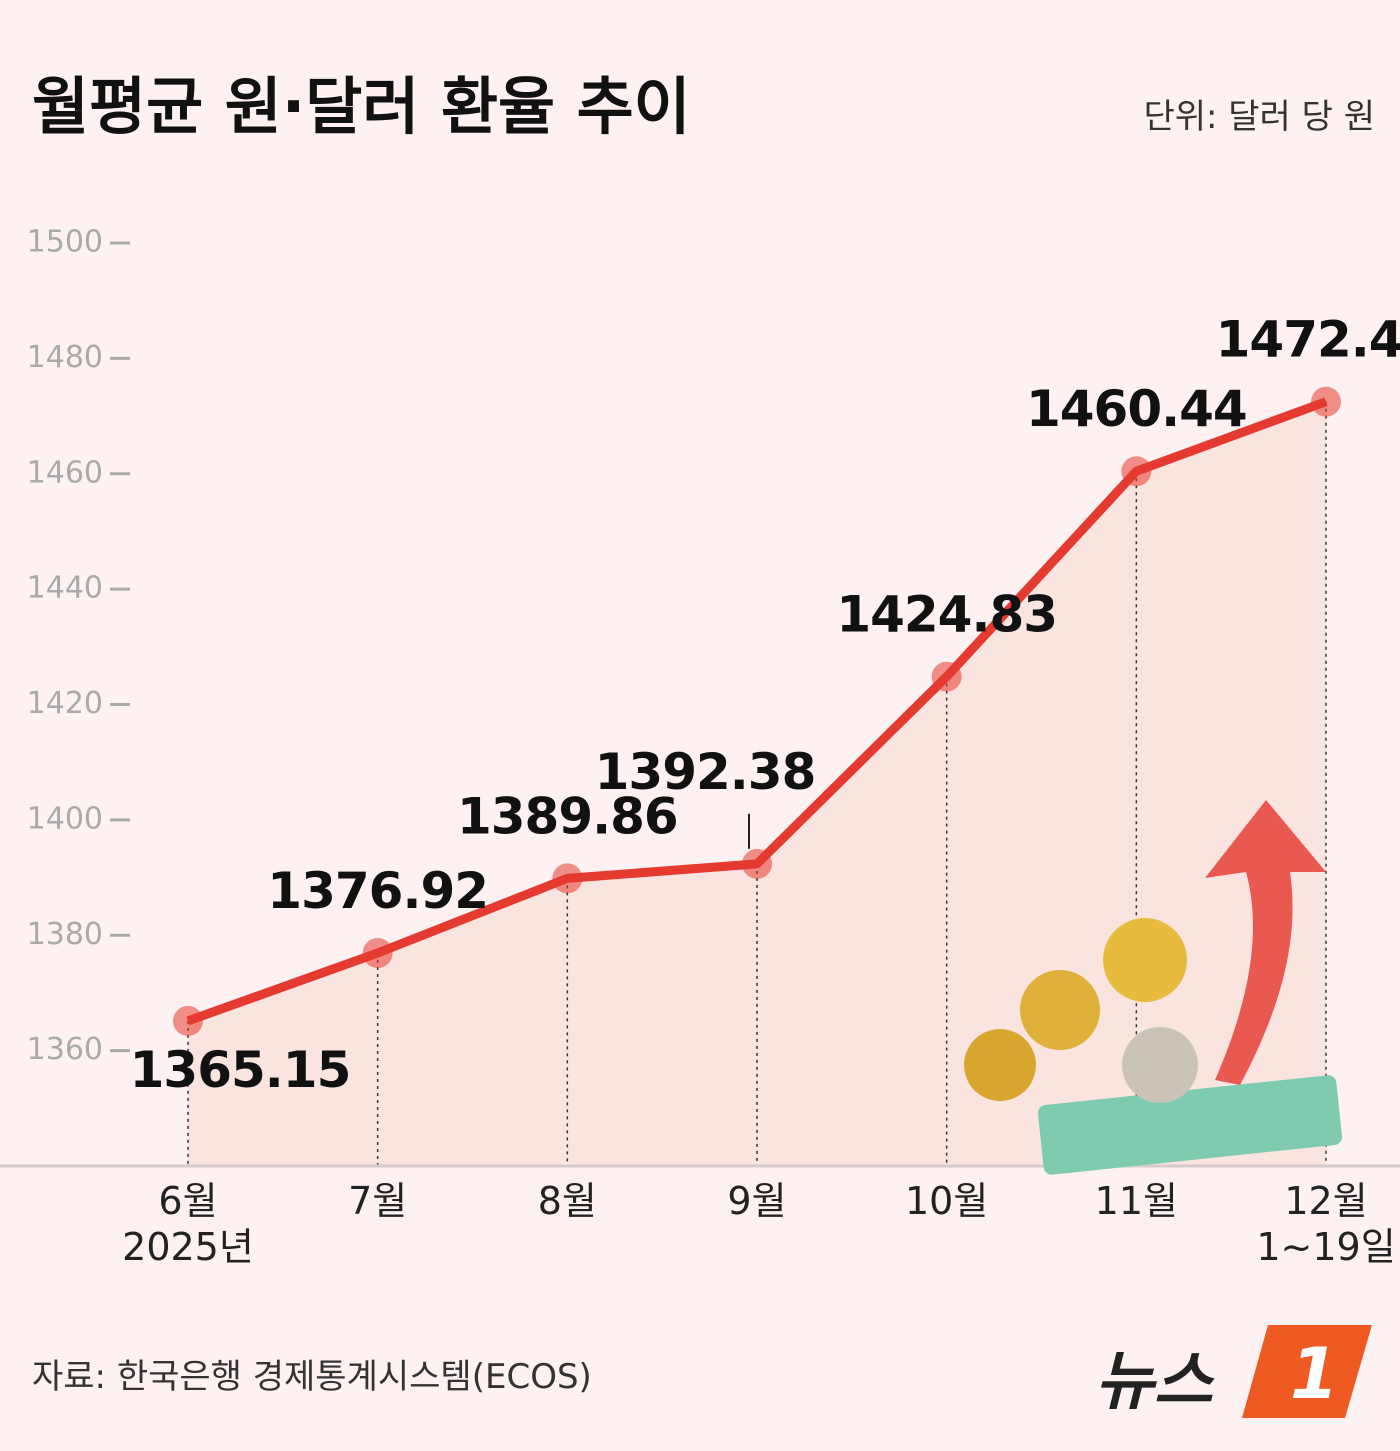 Image resolution: width=1400 pixels, height=1451 pixels. What do you see at coordinates (65, 818) in the screenshot?
I see `y-tick-label: 1400` at bounding box center [65, 818].